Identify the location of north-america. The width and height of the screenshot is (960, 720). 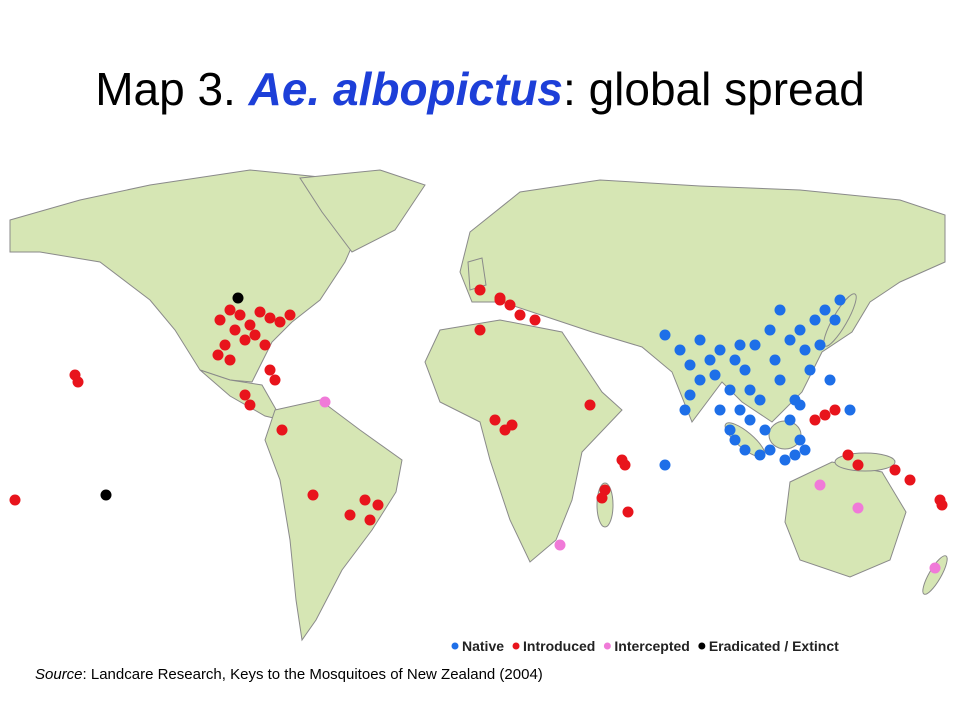
(190, 276).